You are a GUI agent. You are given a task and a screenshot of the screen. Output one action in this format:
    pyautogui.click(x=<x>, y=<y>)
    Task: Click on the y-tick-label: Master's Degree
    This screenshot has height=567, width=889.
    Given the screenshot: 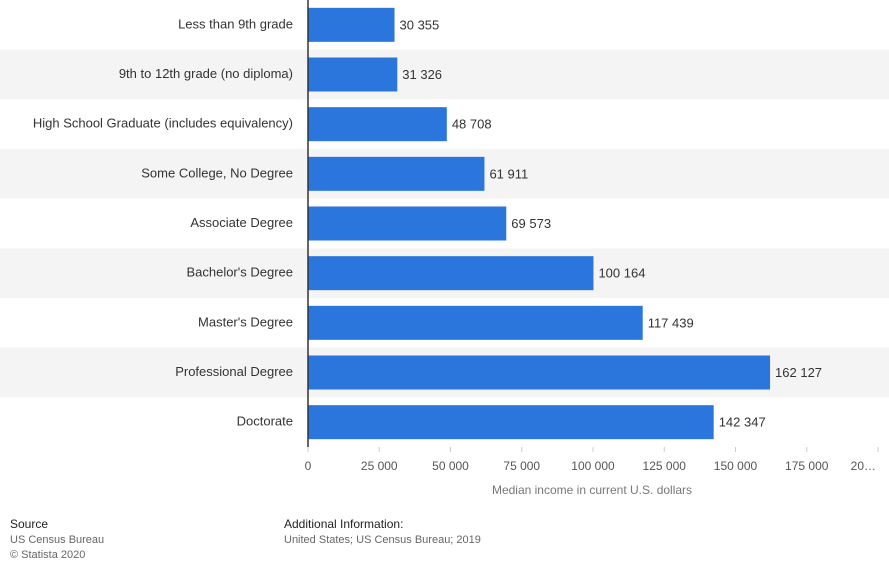 What is the action you would take?
    pyautogui.click(x=245, y=321)
    